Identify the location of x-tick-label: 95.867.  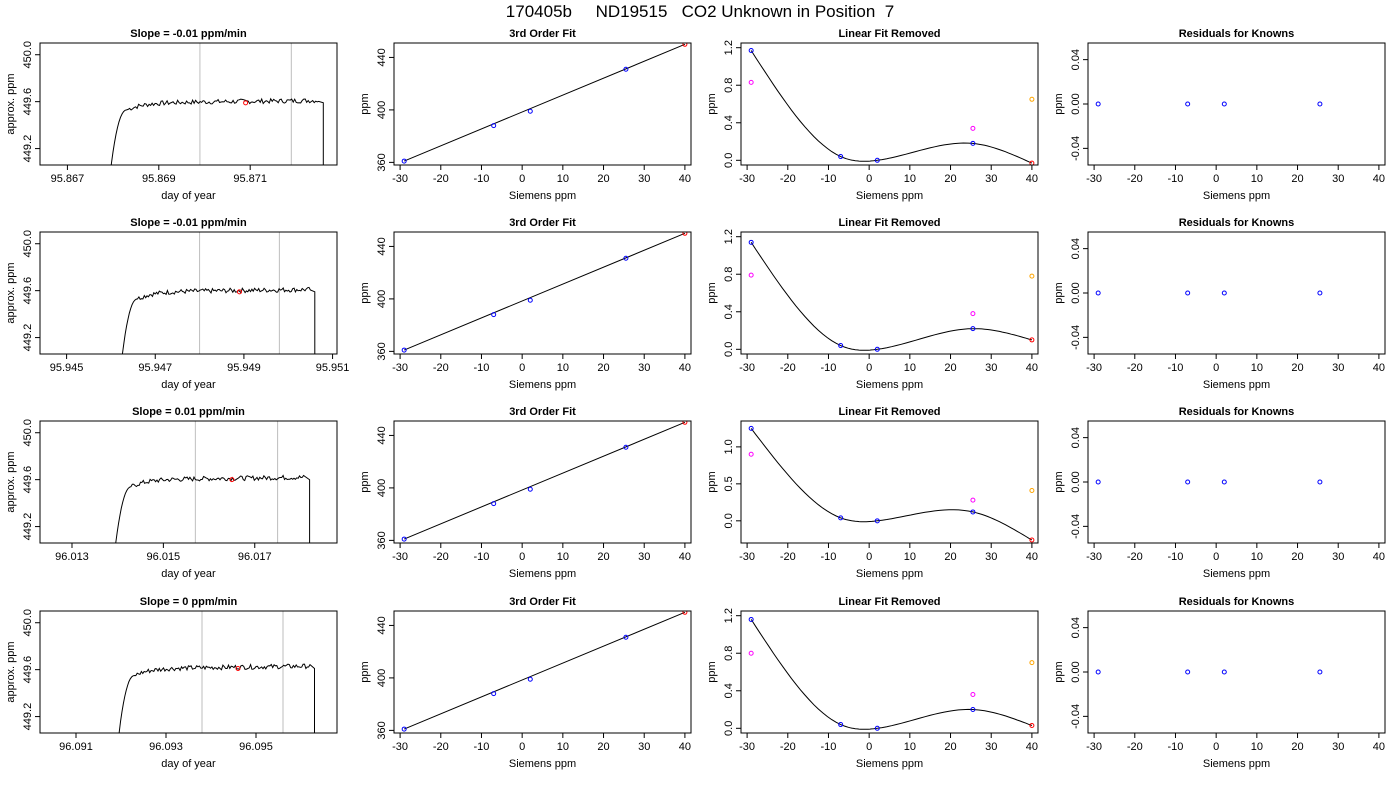
(68, 179).